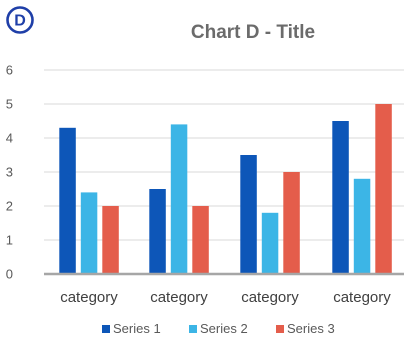 Image resolution: width=409 pixels, height=342 pixels. Describe the element at coordinates (9, 206) in the screenshot. I see `y-tick-label: 2` at that location.